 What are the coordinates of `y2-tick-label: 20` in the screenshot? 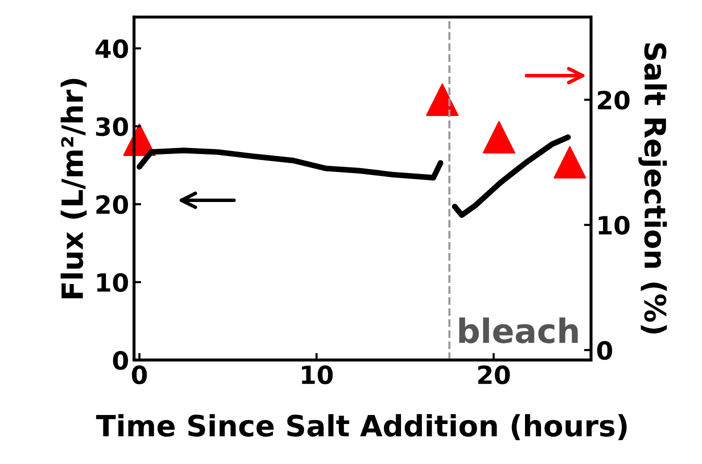 It's located at (614, 100).